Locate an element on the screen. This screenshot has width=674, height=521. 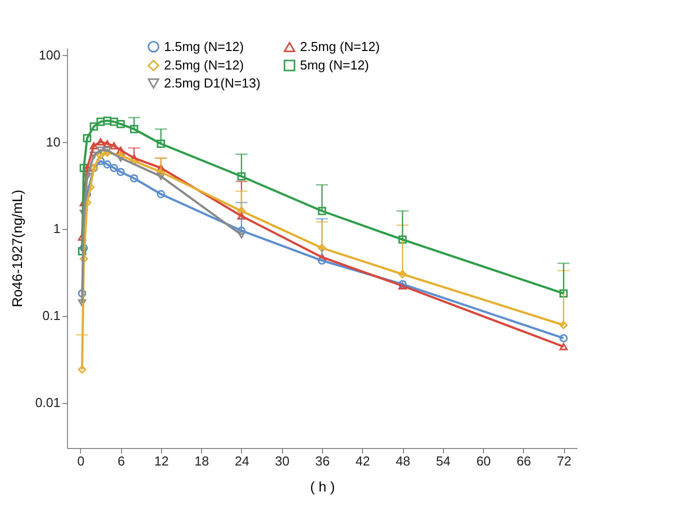
x-tick-label: 36 is located at coordinates (322, 461).